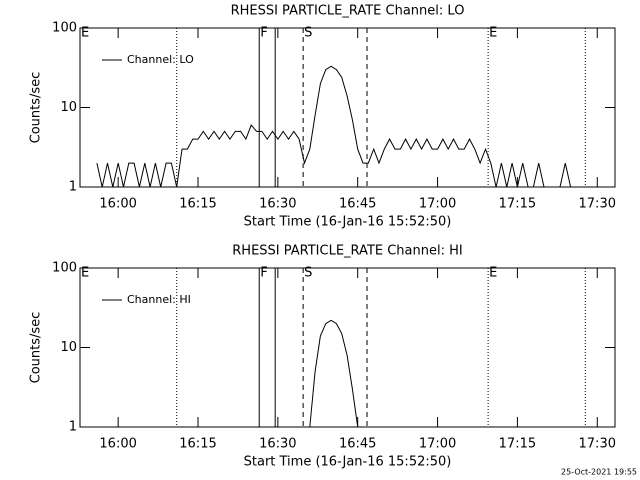 Image resolution: width=640 pixels, height=480 pixels. I want to click on legend-label: Channel: LO, so click(160, 59).